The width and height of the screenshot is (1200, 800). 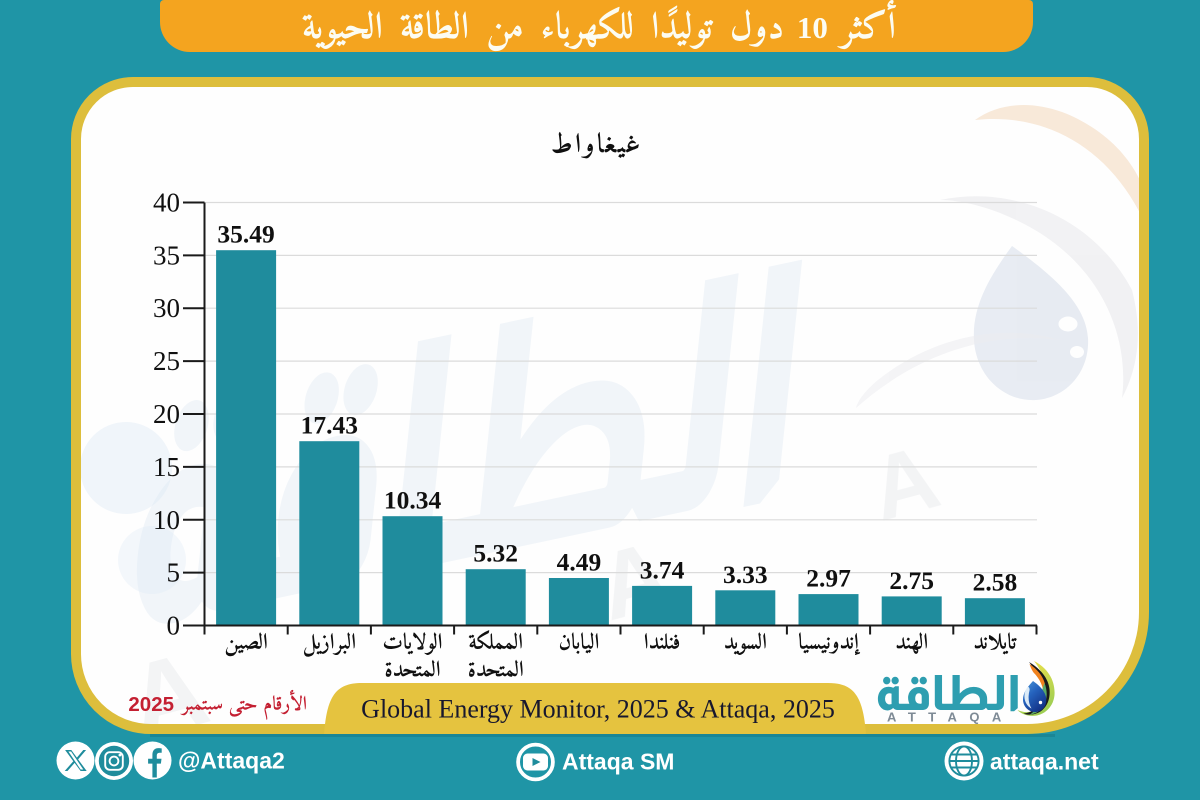 What do you see at coordinates (828, 578) in the screenshot?
I see `svg-text: 2.97` at bounding box center [828, 578].